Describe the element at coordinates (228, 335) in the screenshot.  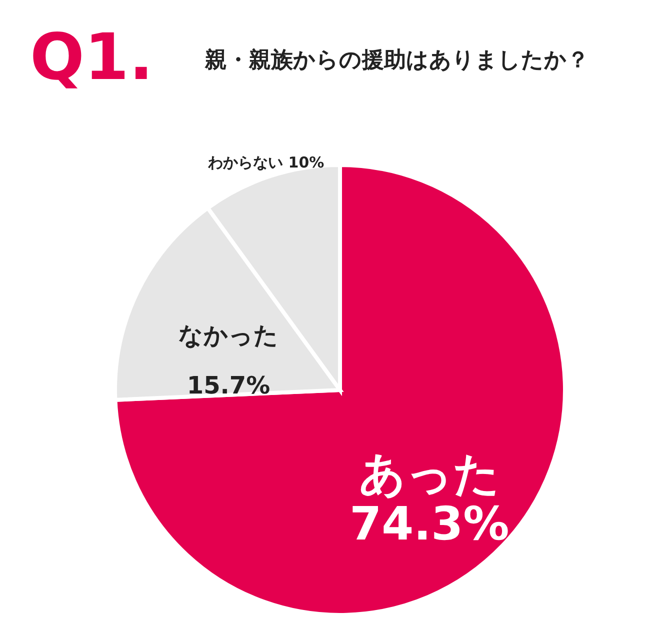
I see `slice-label: なかった` at that location.